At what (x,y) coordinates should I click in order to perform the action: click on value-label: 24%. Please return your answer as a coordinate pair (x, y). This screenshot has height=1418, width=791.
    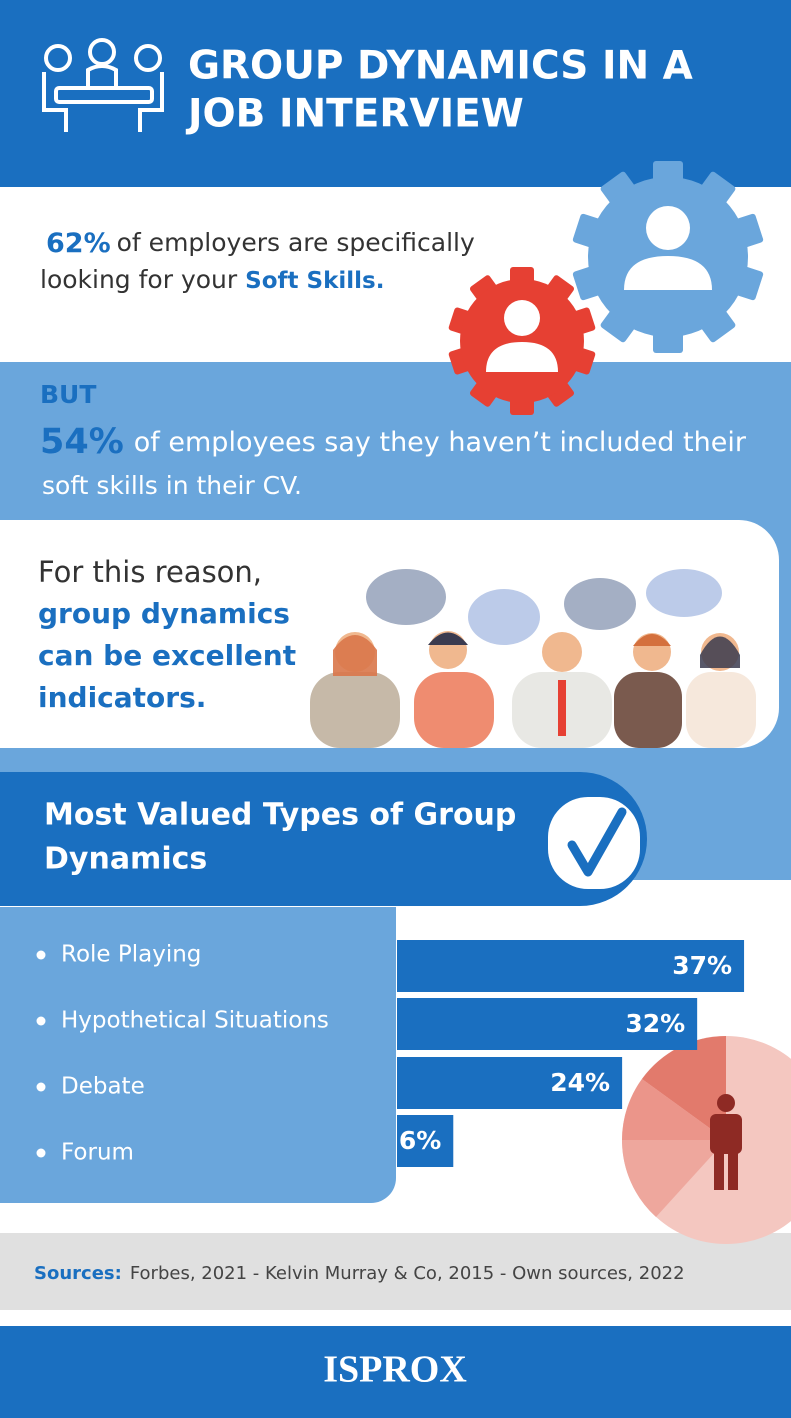
    Looking at the image, I should click on (580, 1082).